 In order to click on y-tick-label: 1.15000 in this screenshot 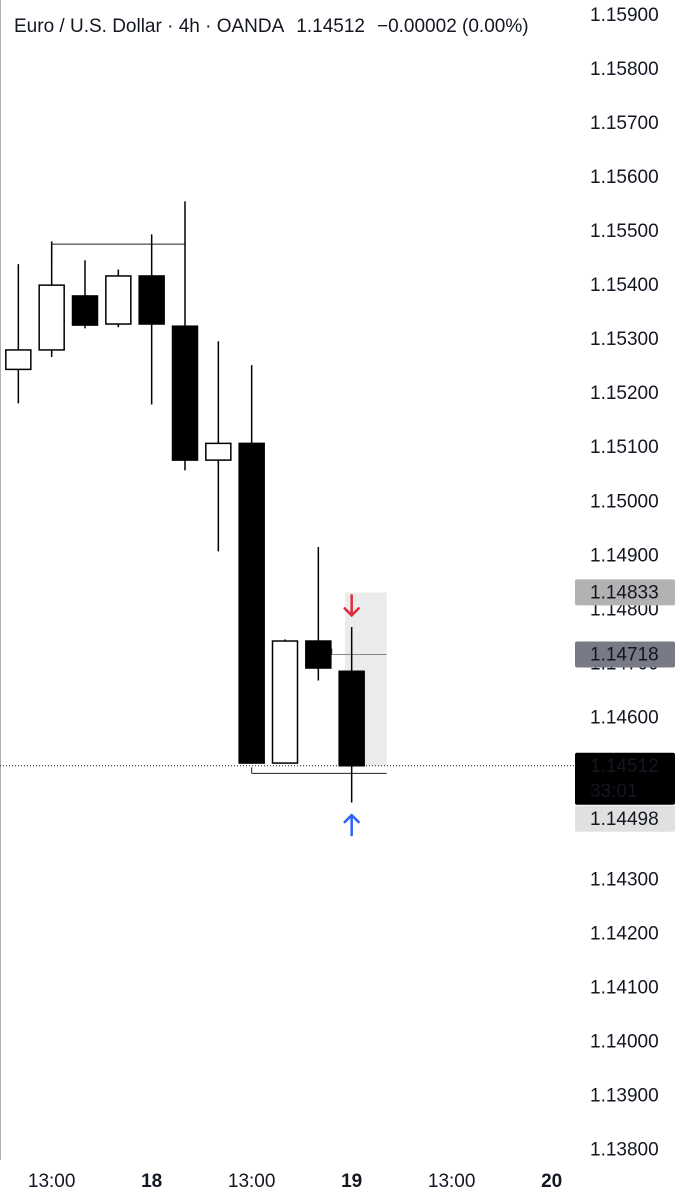, I will do `click(624, 501)`.